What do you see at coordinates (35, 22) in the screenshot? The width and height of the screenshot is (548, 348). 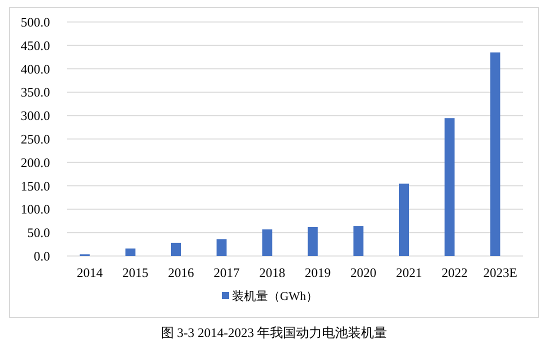 I see `y-tick-label: 500.0` at bounding box center [35, 22].